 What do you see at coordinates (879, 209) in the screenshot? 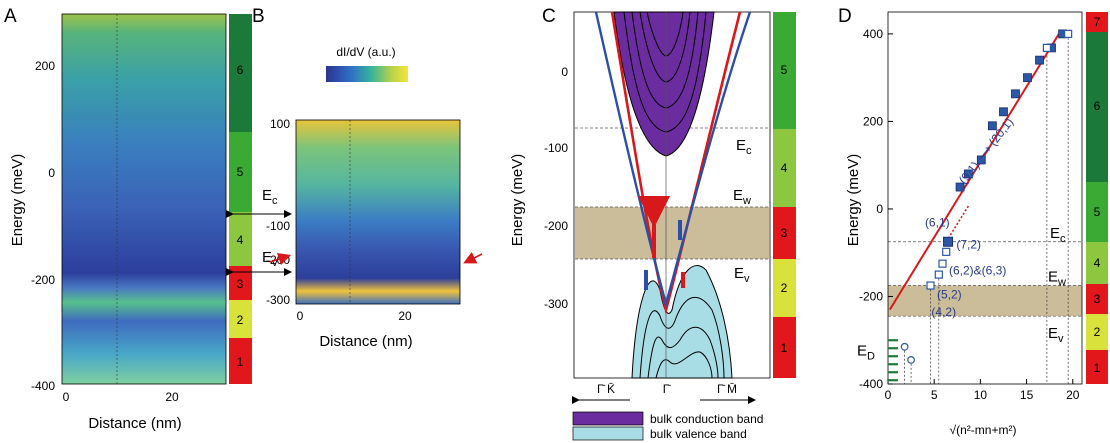
I see `d-ytick: 0` at bounding box center [879, 209].